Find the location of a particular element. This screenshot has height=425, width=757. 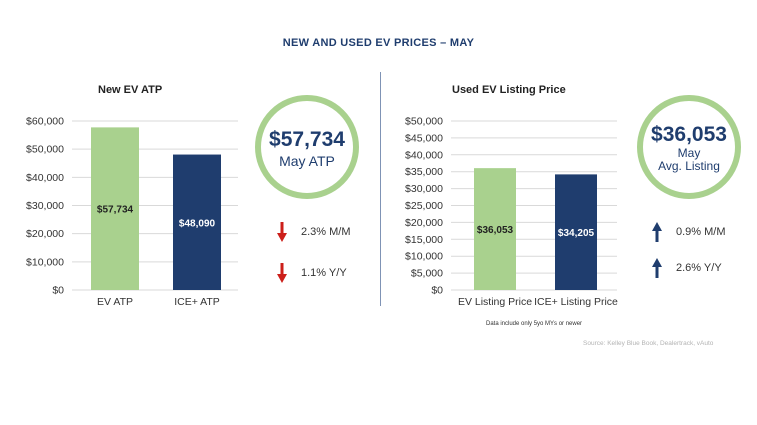

used-ev-bar-ev is located at coordinates (495, 229).